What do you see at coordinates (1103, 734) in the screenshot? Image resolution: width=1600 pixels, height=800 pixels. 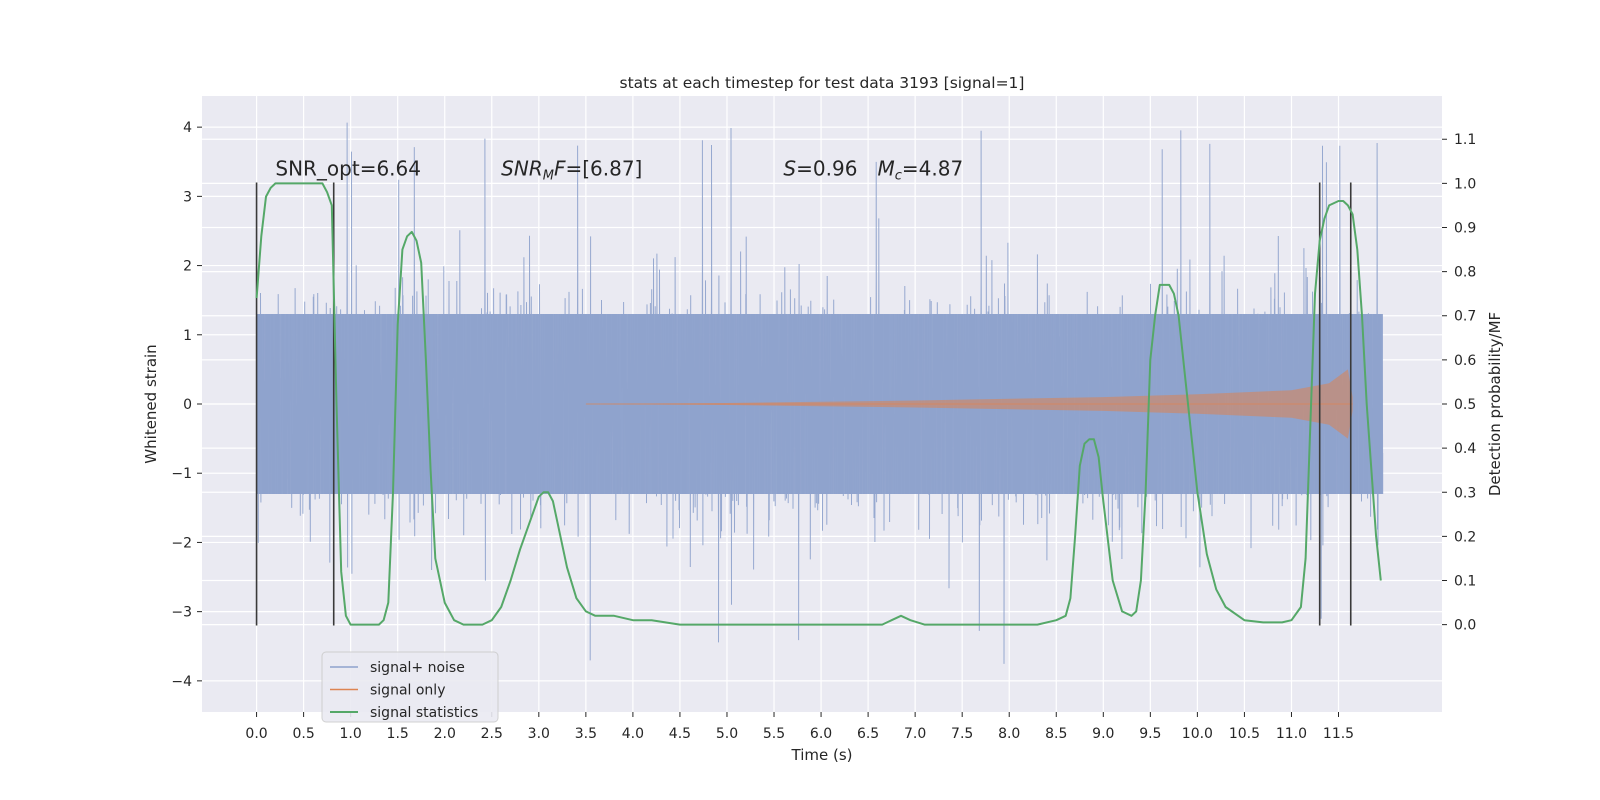 I see `x-tick-label: 9.0` at bounding box center [1103, 734].